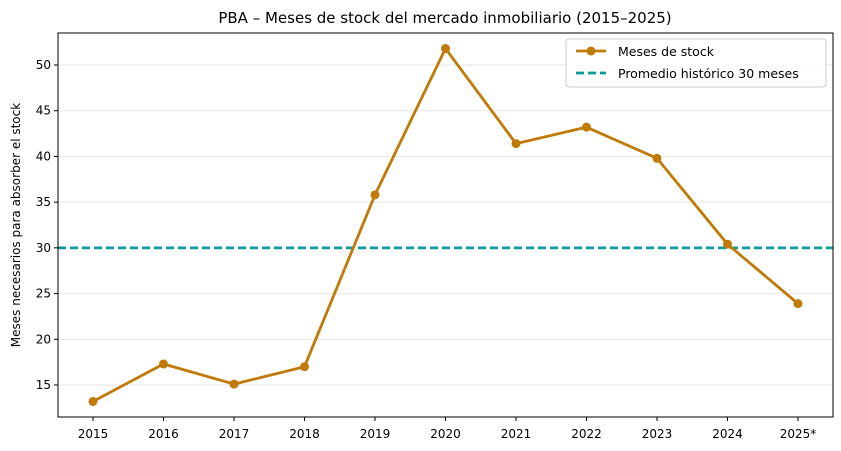  I want to click on x-tick-label-2025*: 2025*, so click(798, 434).